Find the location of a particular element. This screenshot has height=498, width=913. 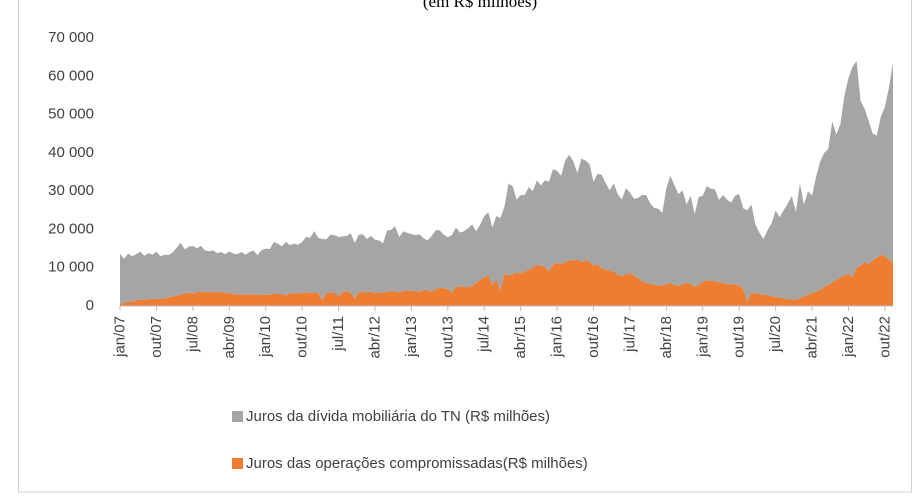

x-tick-label: jan/19 is located at coordinates (702, 337).